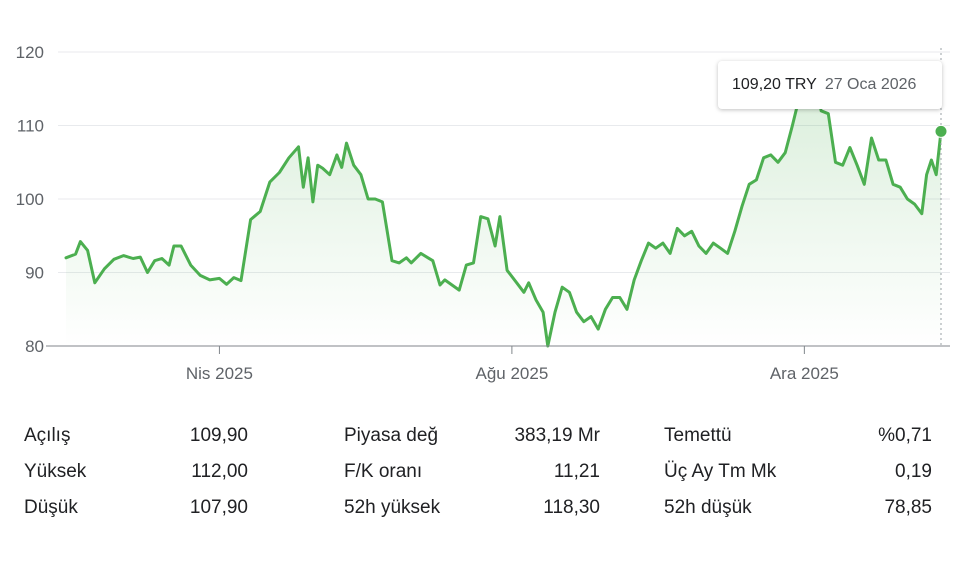 The height and width of the screenshot is (581, 960). I want to click on stat-label: Piyasa değ, so click(391, 435).